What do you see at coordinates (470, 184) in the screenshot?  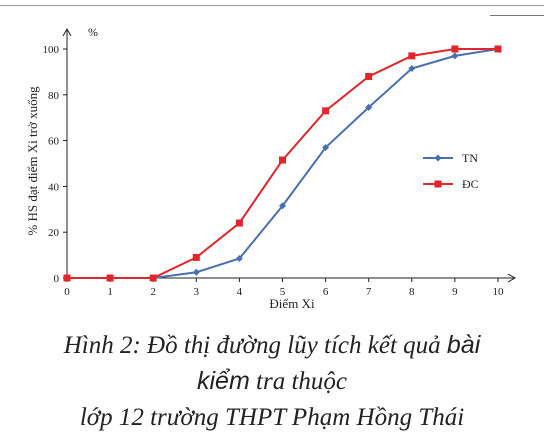 I see `legend-label: ĐC` at bounding box center [470, 184].